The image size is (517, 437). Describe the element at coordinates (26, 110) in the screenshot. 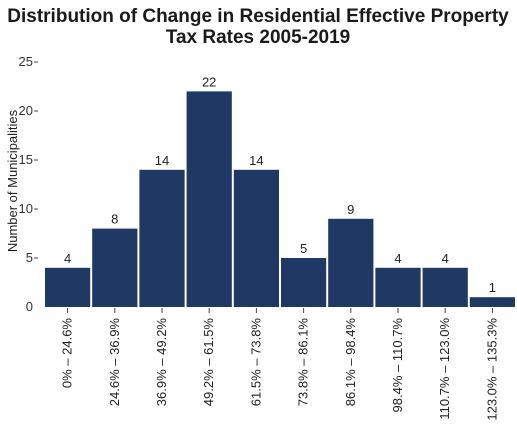

I see `y-tick-label: 20` at that location.